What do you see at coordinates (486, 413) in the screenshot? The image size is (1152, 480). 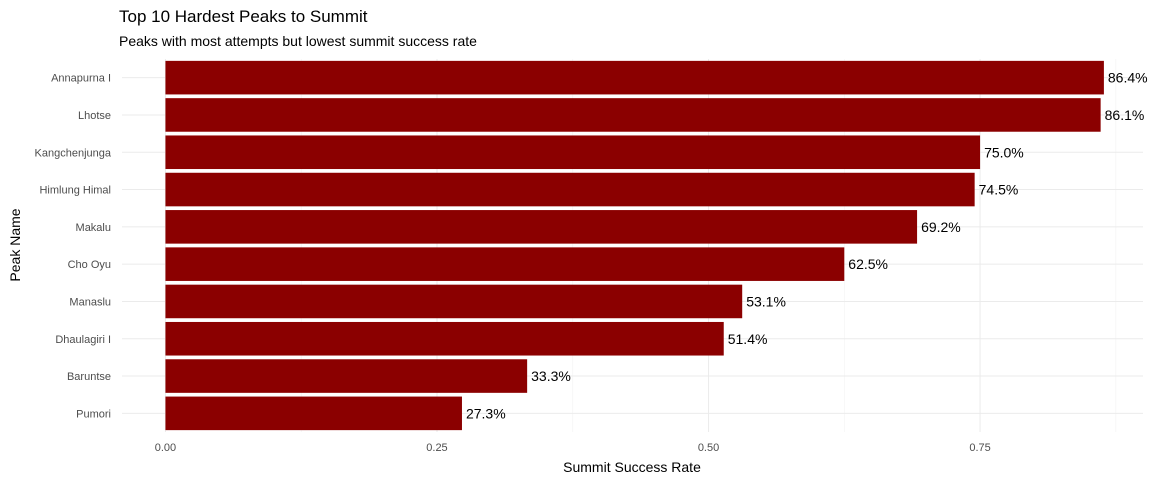 I see `bar-value-label: 27.3%` at bounding box center [486, 413].